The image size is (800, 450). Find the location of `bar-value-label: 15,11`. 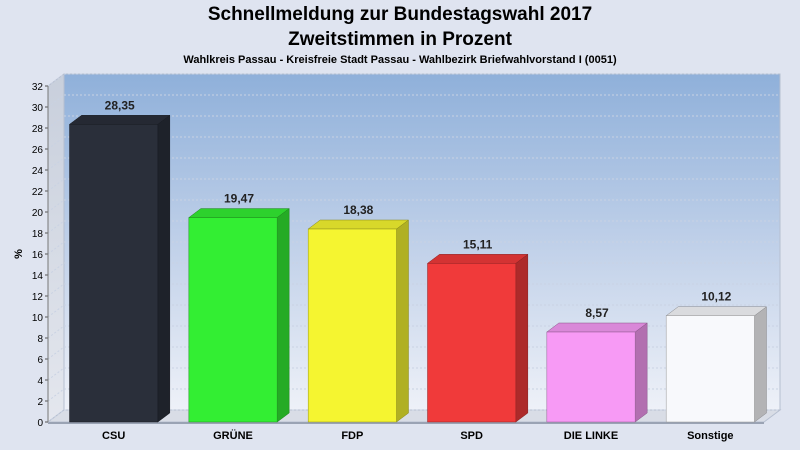

bar-value-label: 15,11 is located at coordinates (478, 244).